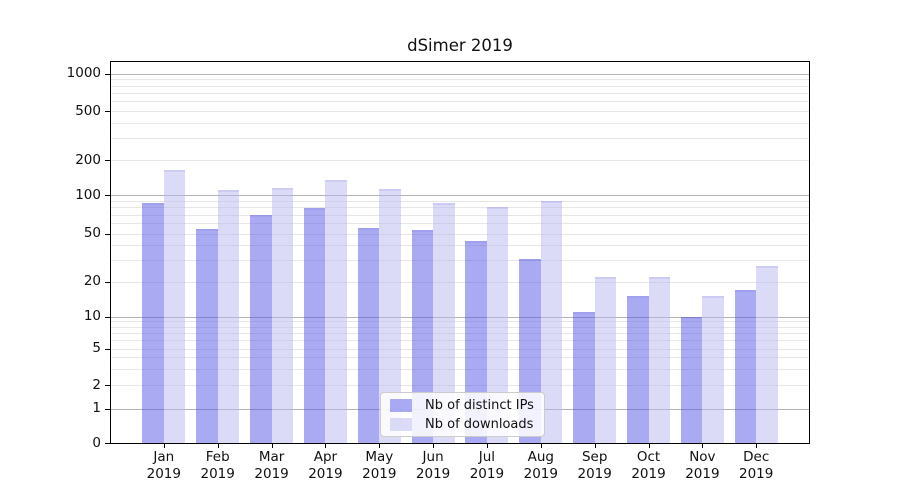 Image resolution: width=900 pixels, height=500 pixels. Describe the element at coordinates (92, 316) in the screenshot. I see `y-tick-label: 10` at that location.